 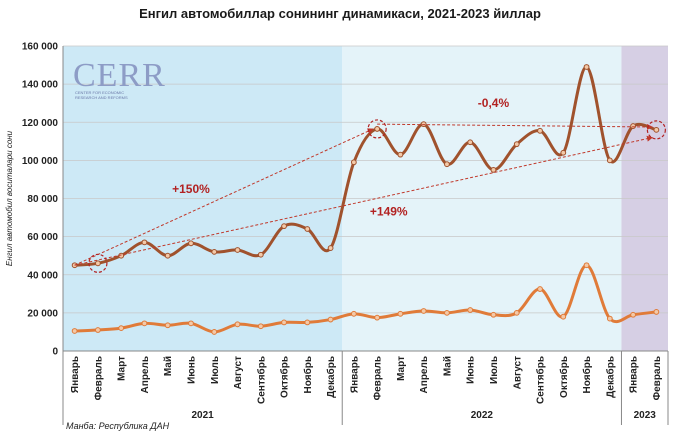 What do you see at coordinates (202, 415) in the screenshot?
I see `year-label-2021: 2021` at bounding box center [202, 415].